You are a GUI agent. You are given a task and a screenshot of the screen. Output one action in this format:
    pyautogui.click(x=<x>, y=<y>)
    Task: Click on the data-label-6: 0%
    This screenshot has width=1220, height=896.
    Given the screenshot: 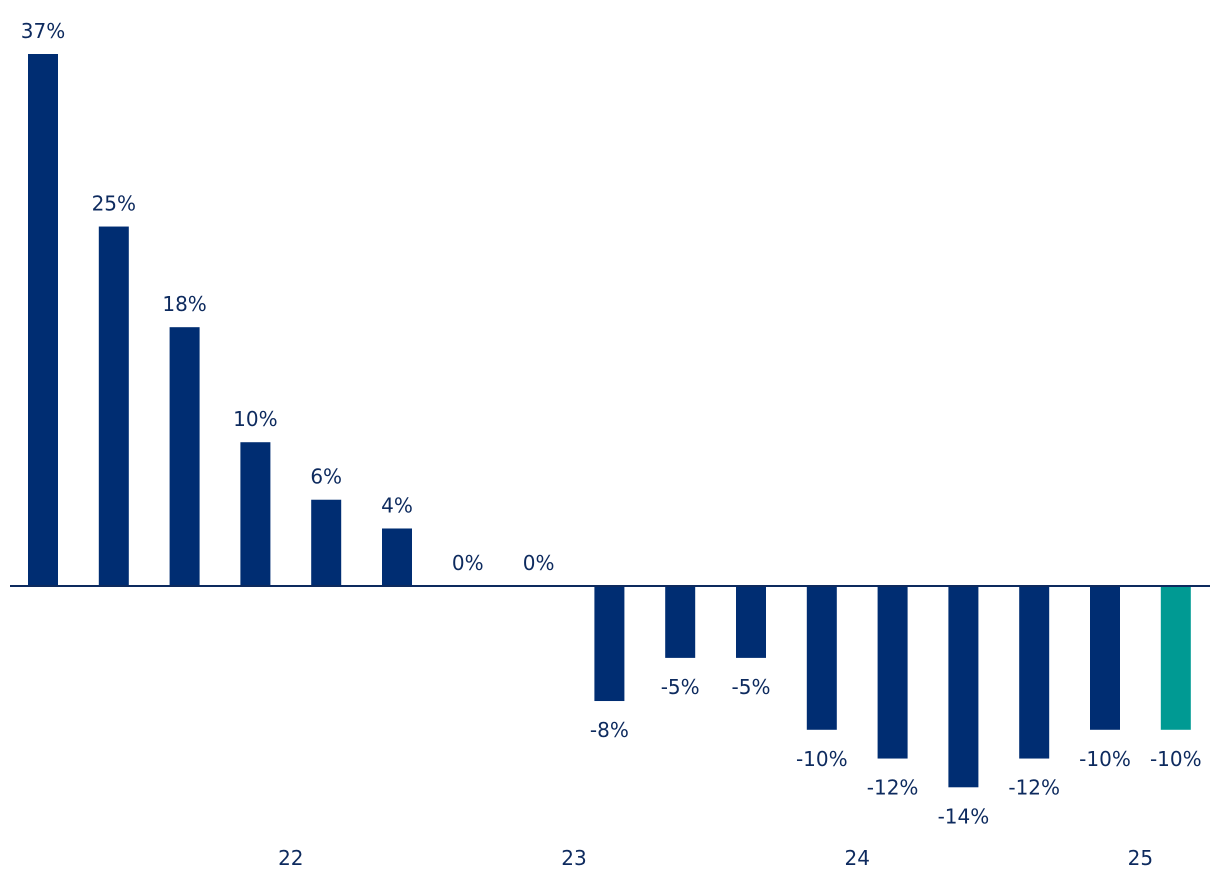 What is the action you would take?
    pyautogui.click(x=468, y=563)
    